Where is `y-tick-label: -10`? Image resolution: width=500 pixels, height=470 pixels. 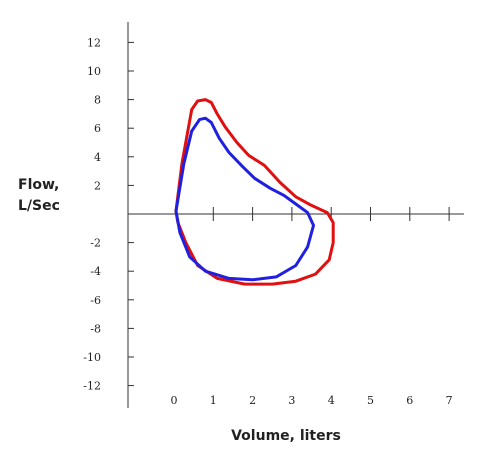 y-tick-label: -10 is located at coordinates (92, 357).